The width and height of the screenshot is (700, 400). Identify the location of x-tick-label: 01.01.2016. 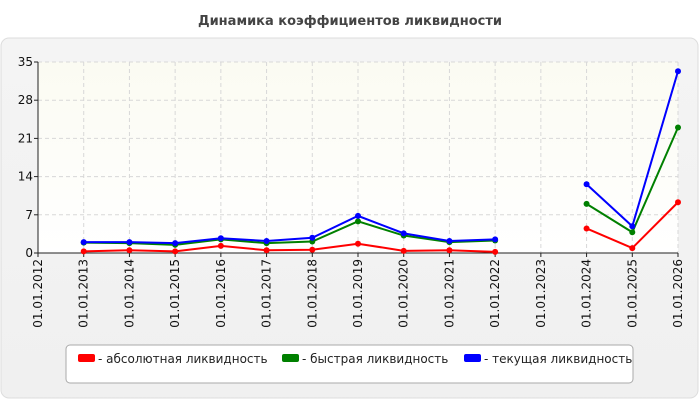
(221, 293).